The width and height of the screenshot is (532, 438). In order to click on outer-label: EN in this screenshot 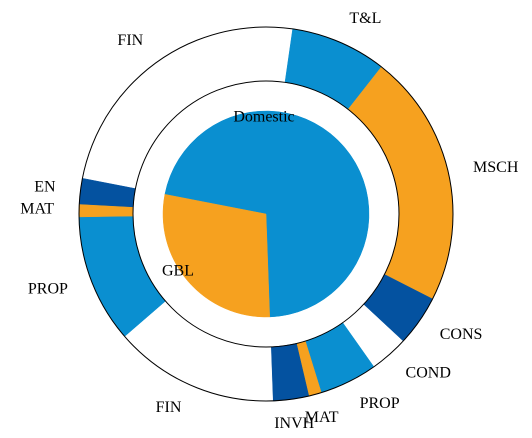, I will do `click(45, 187)`.